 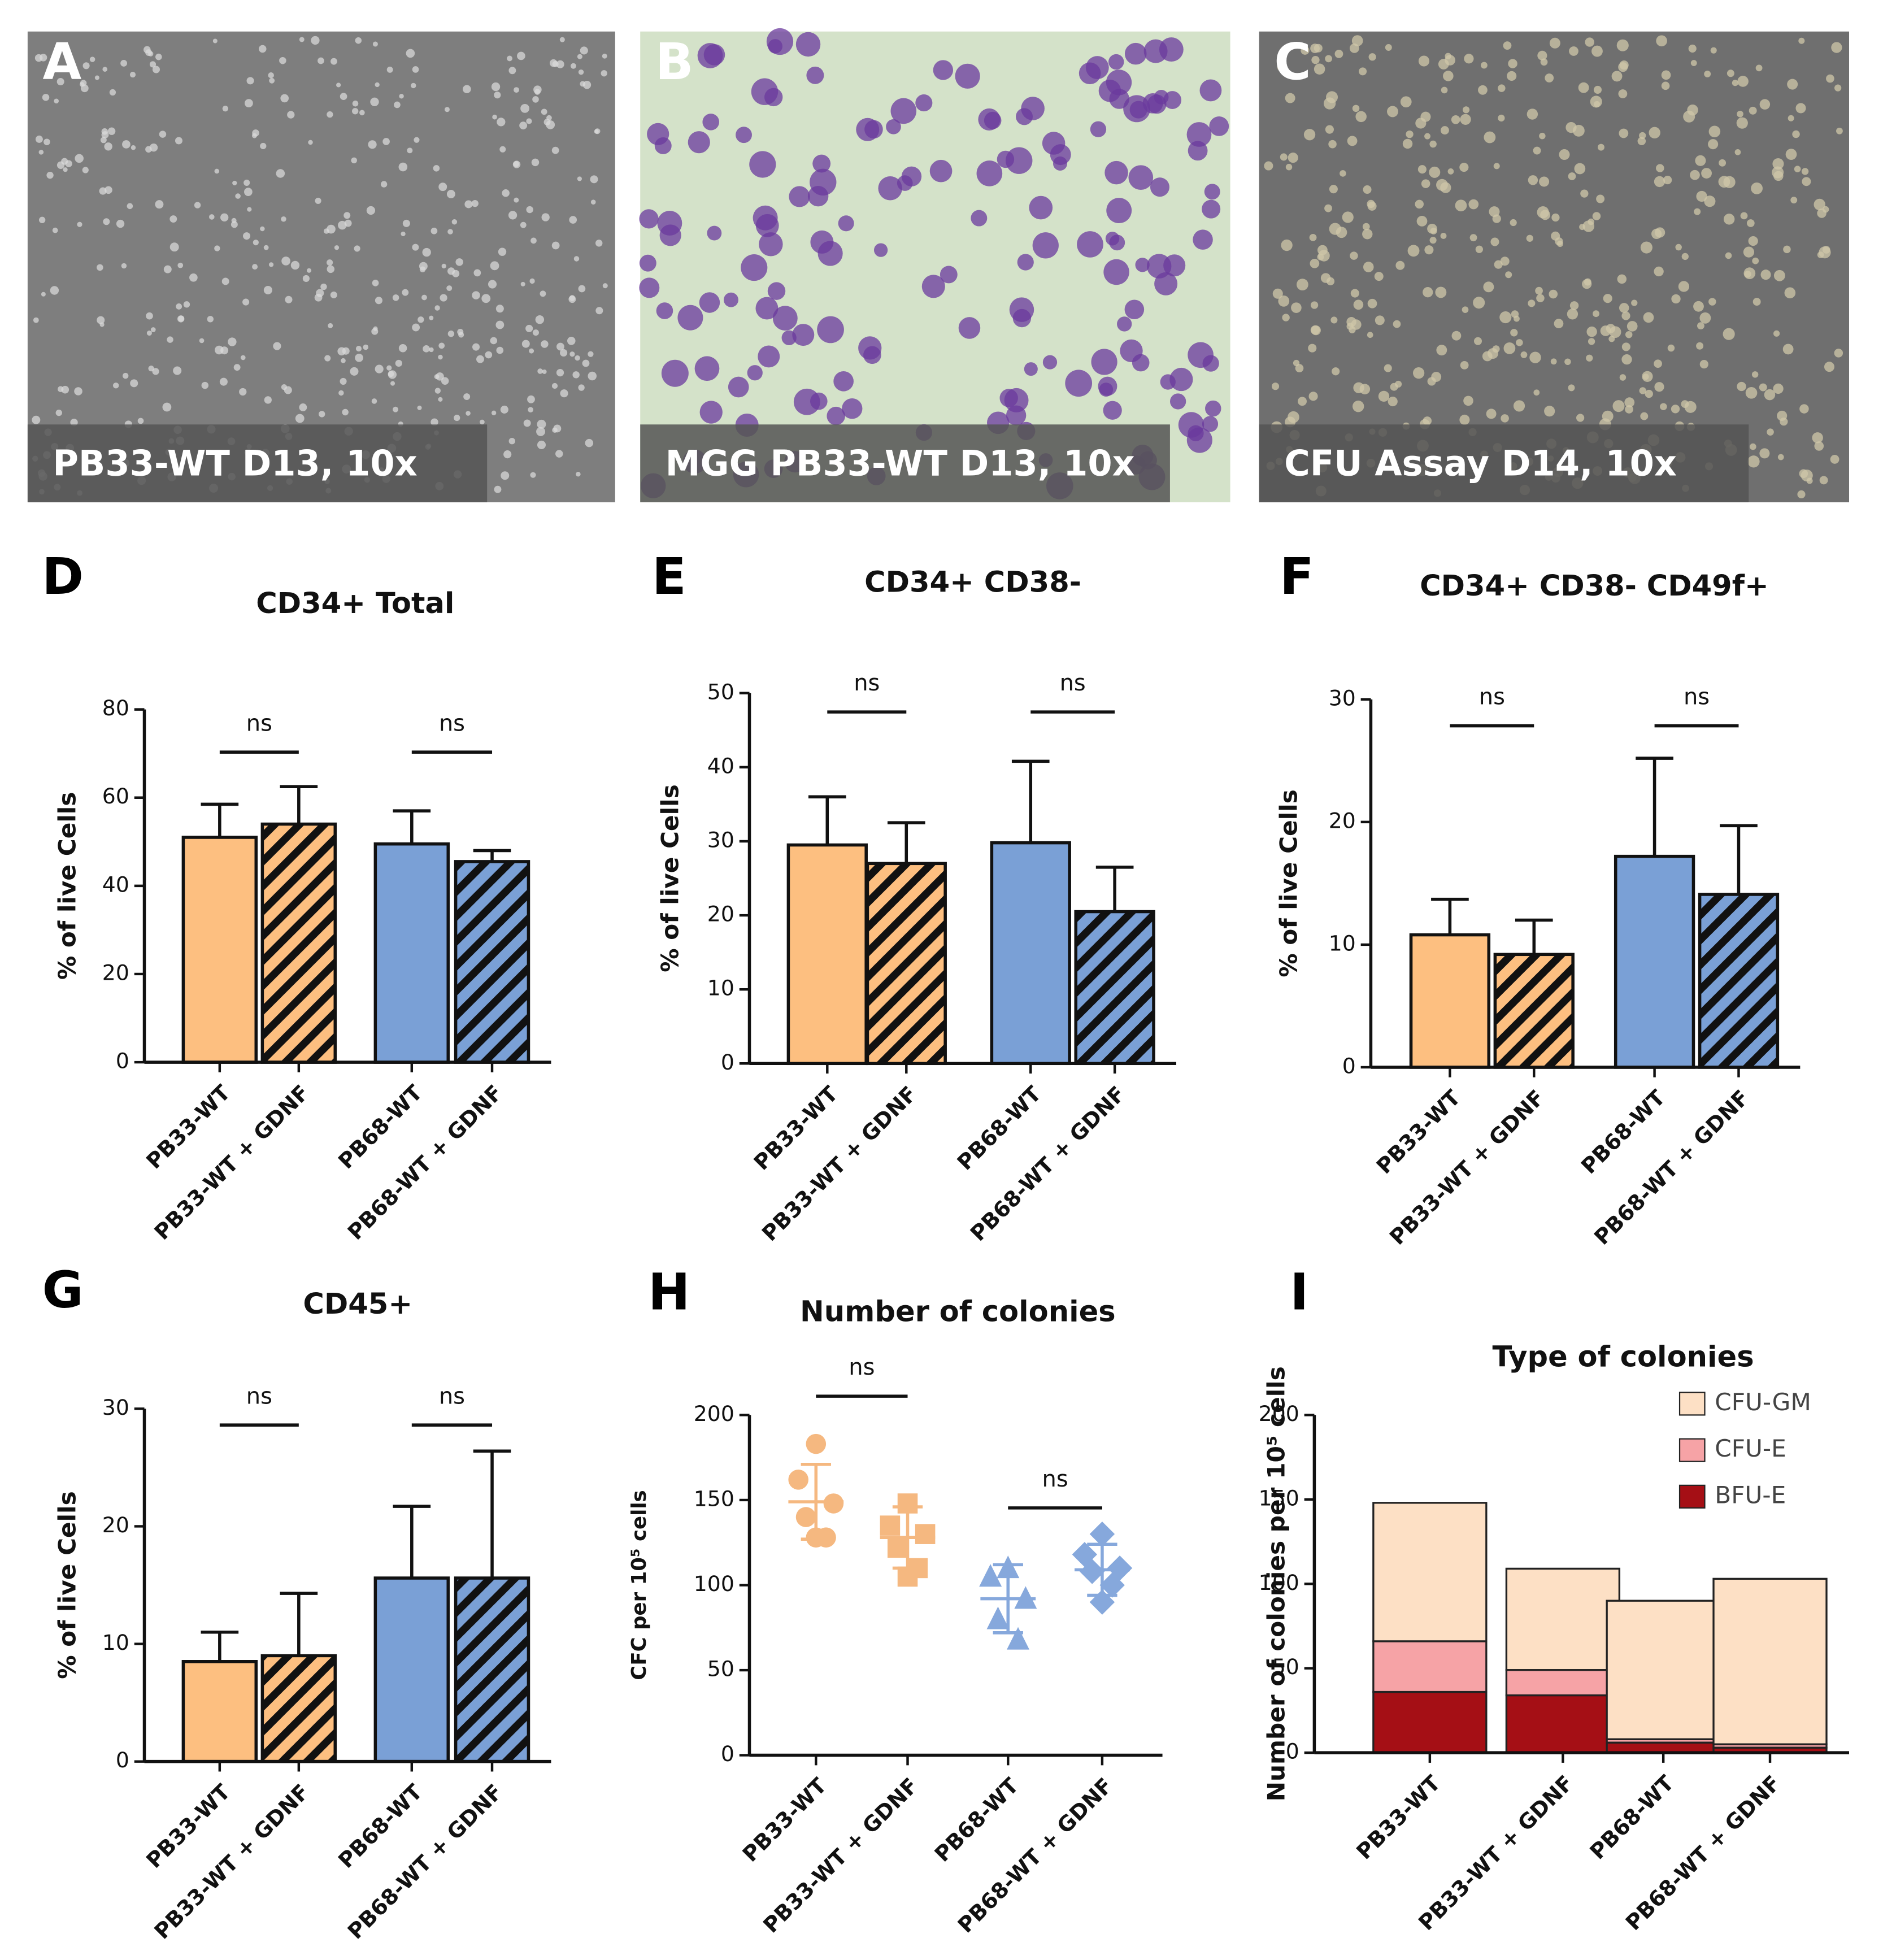 I want to click on marks, so click(x=970, y=912).